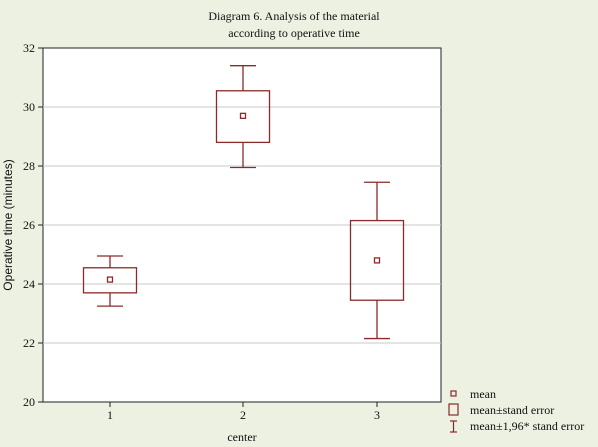  I want to click on y-axis-ticks: 20 22 24 26 28 30 32, so click(33, 225).